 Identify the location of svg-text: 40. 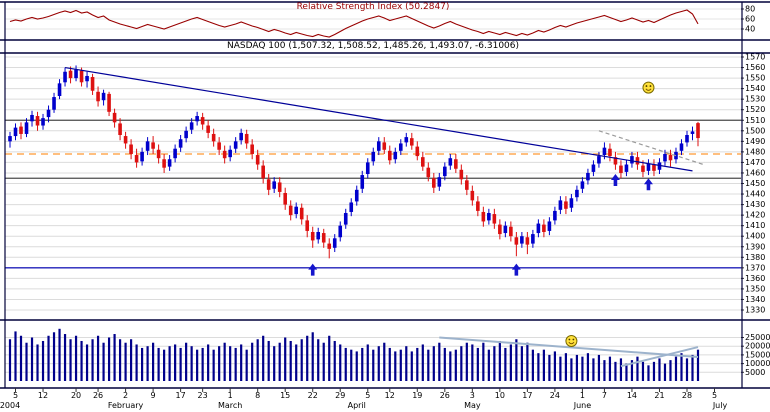
(750, 29).